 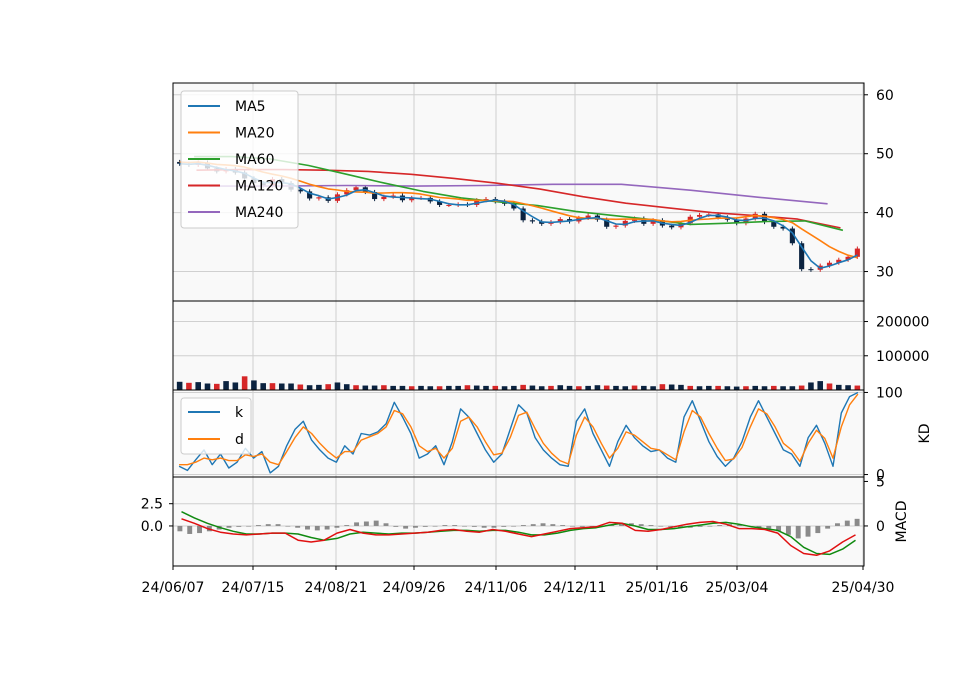 What do you see at coordinates (737, 588) in the screenshot?
I see `x-tick-label: 25/03/04` at bounding box center [737, 588].